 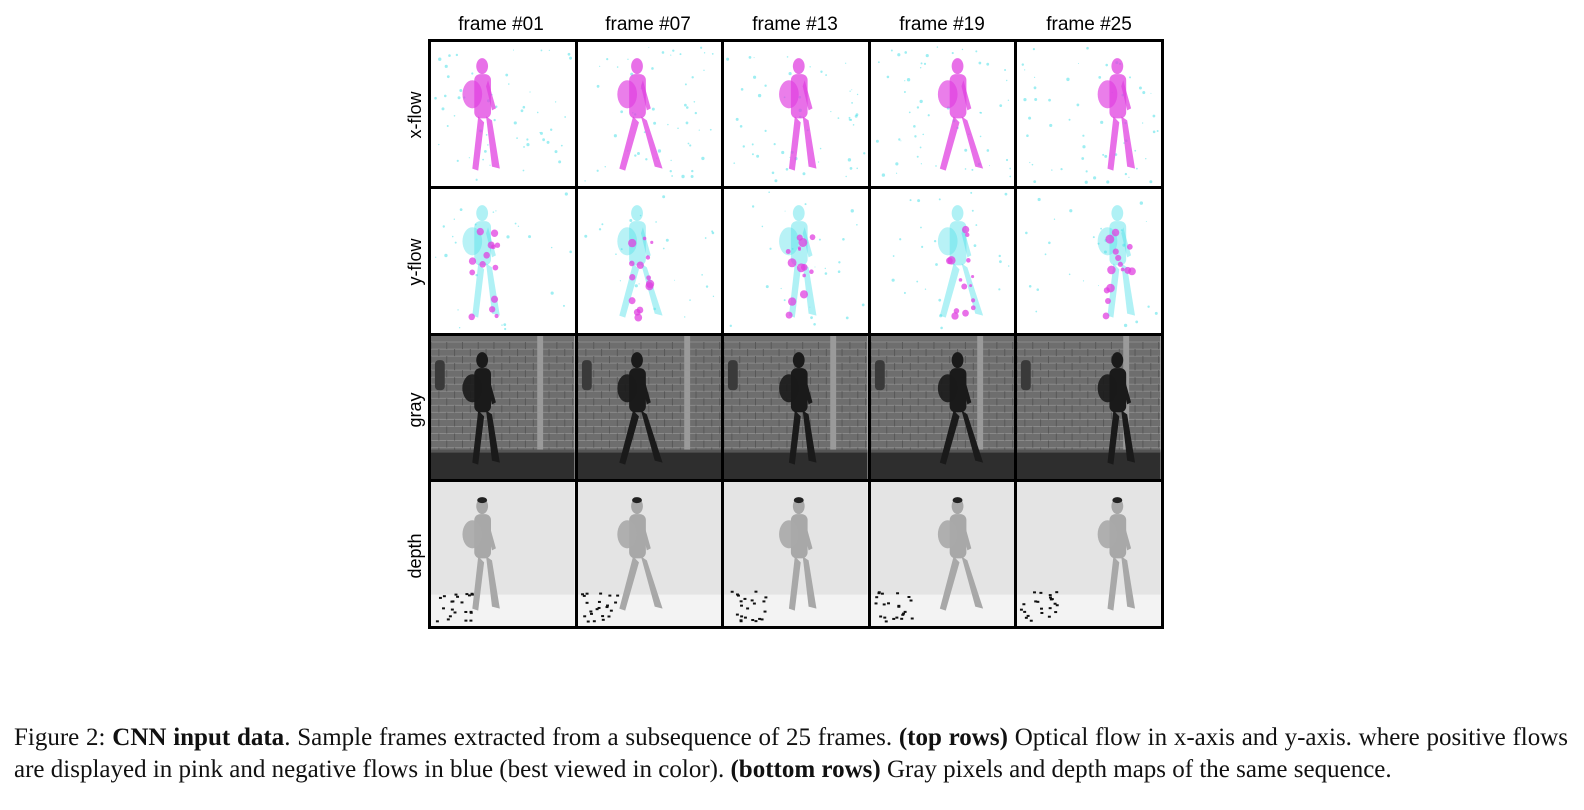 I want to click on row-label: y-flow, so click(x=415, y=262).